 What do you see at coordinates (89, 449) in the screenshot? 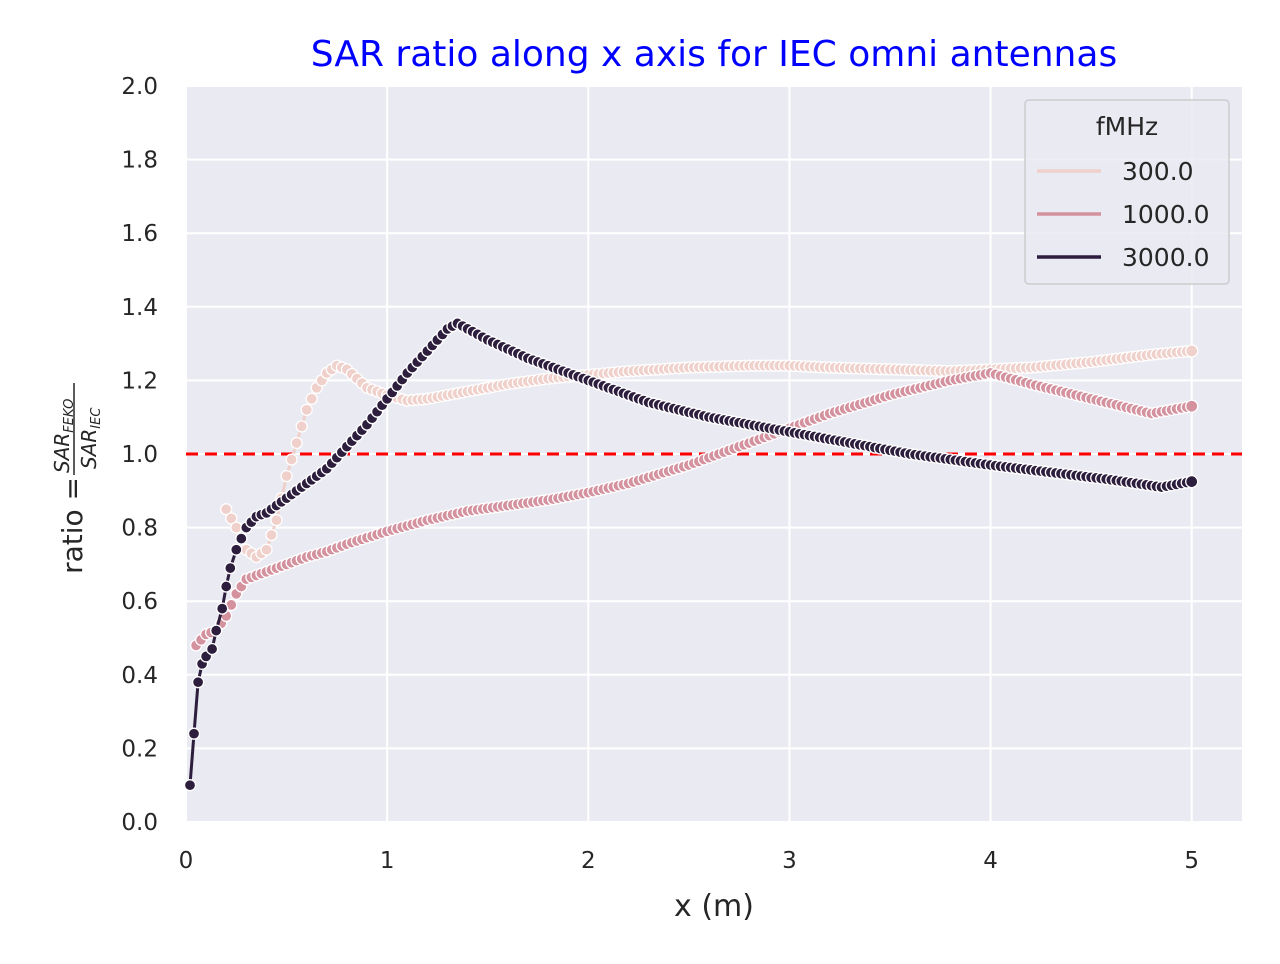
I see `y-axis-label-denominator: SAR` at bounding box center [89, 449].